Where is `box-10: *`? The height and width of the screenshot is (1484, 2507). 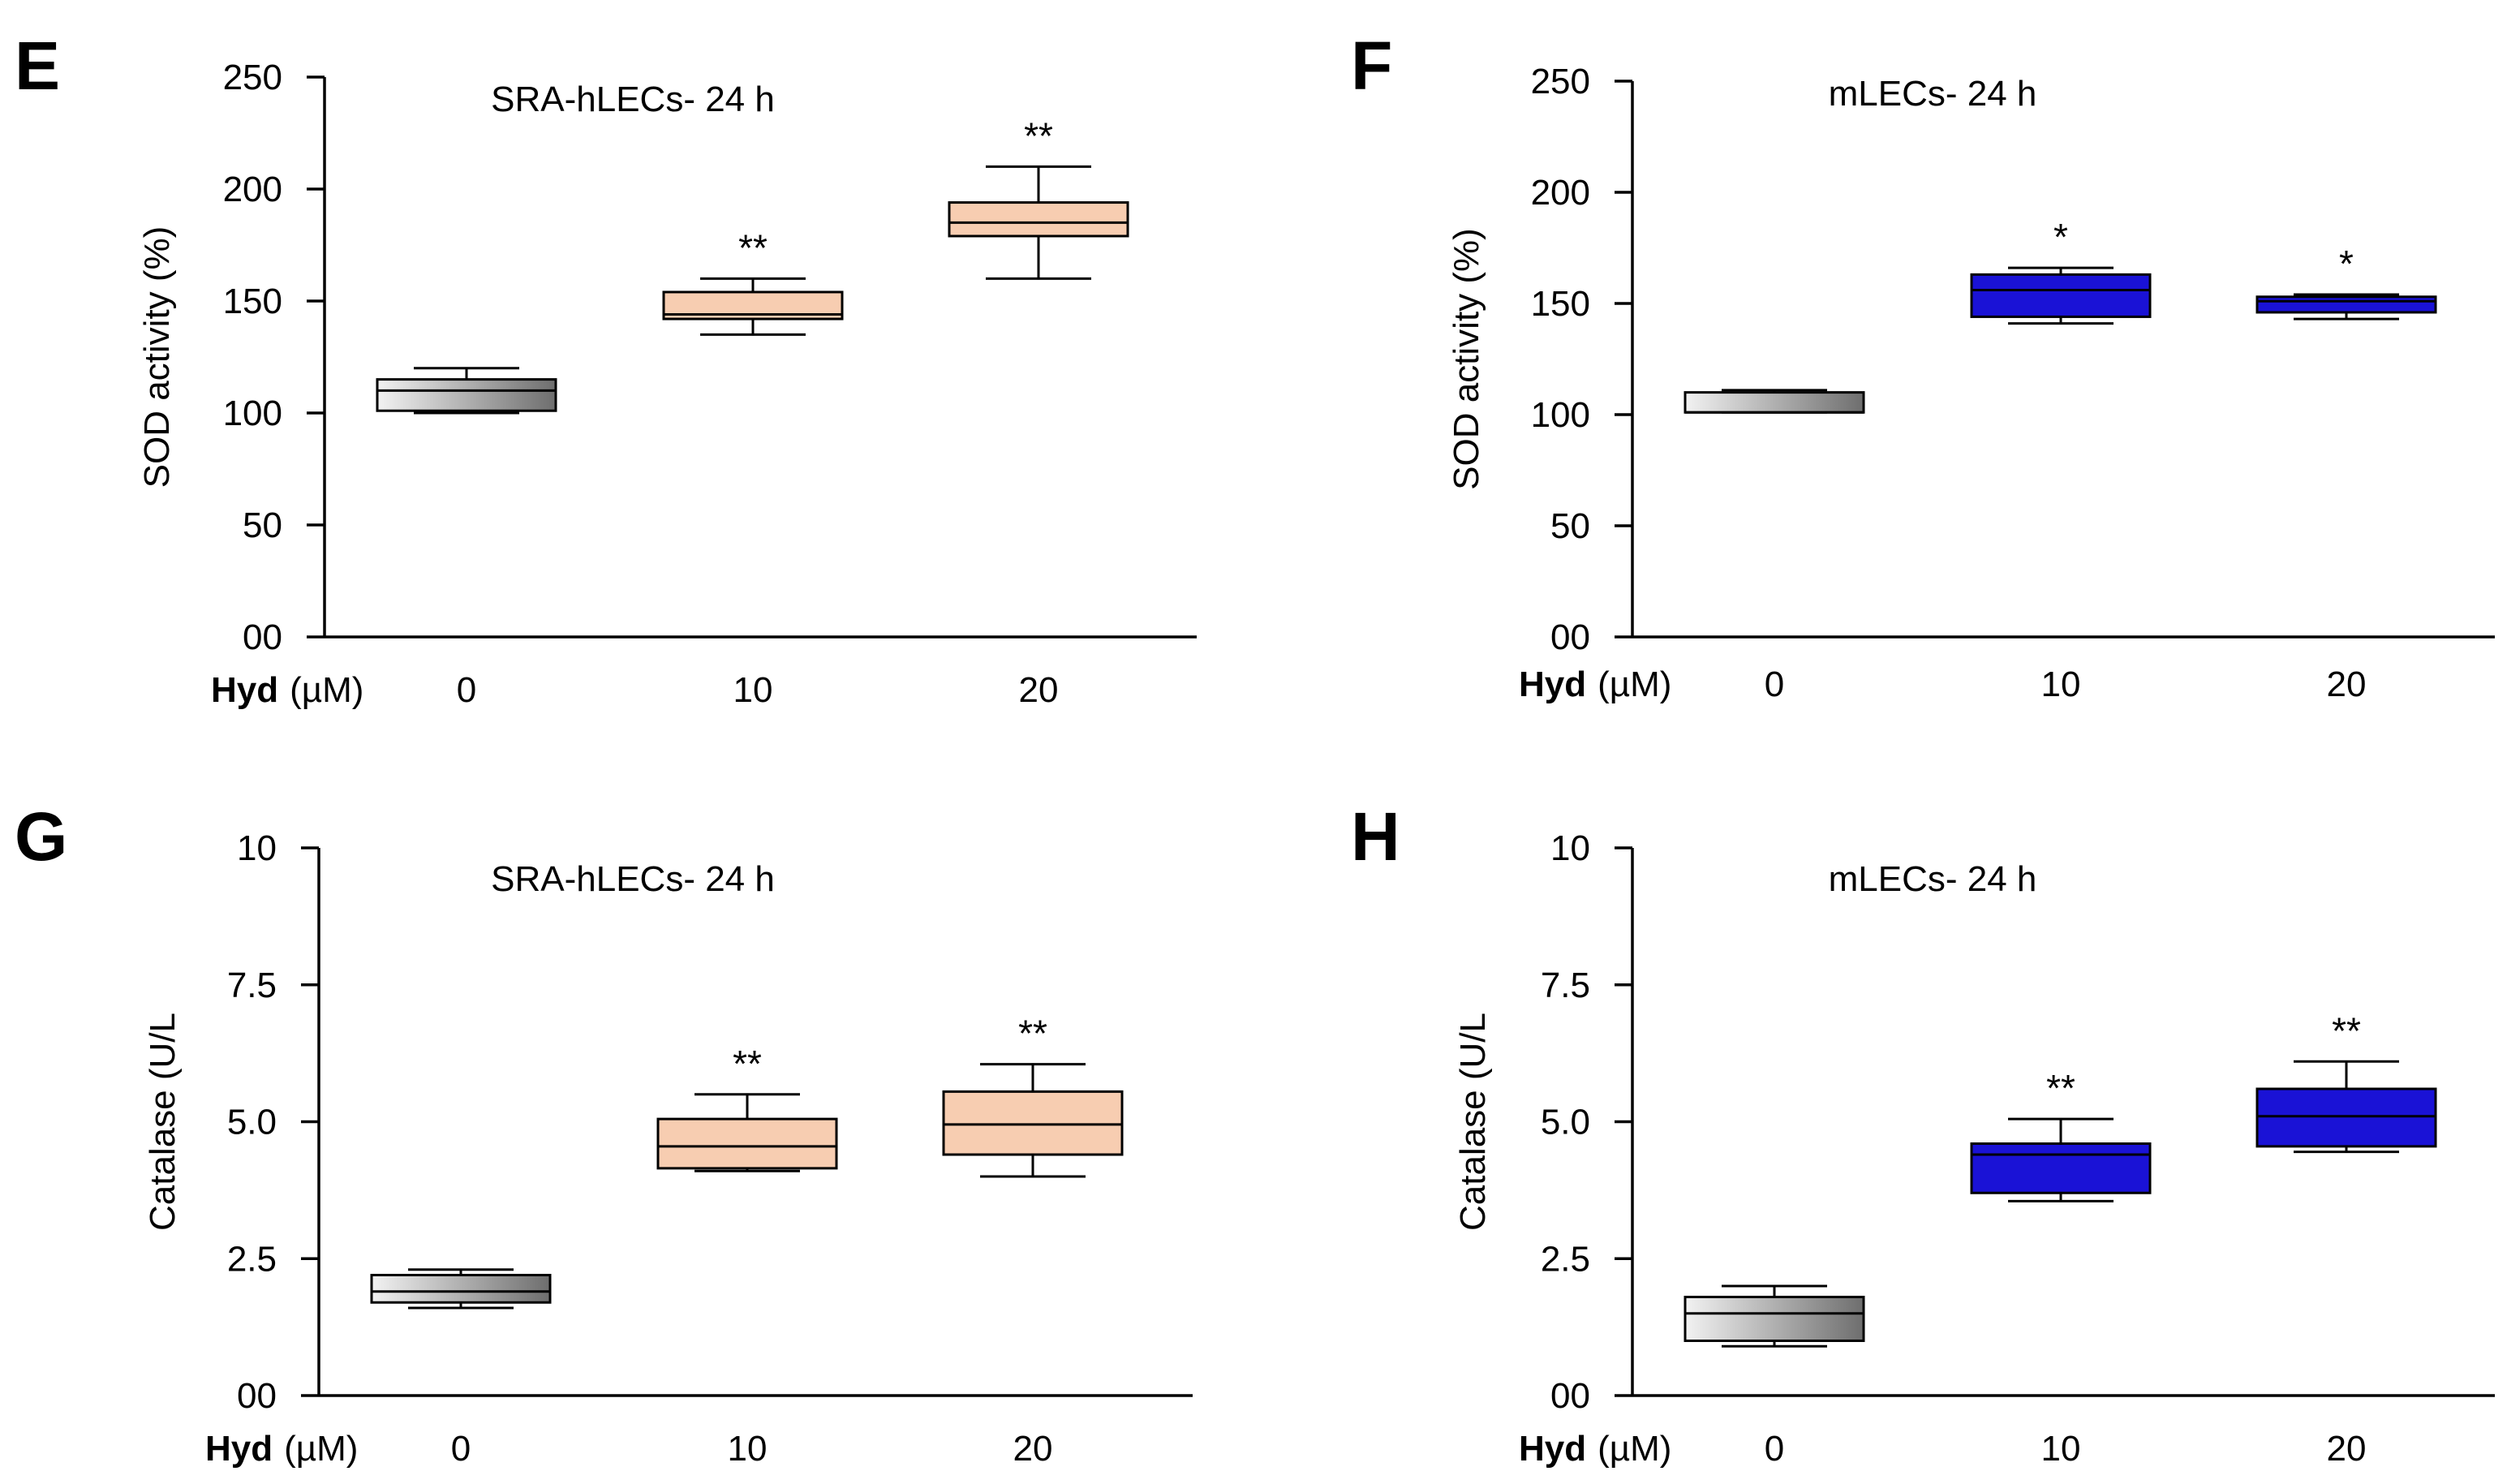 box-10: * is located at coordinates (2061, 270).